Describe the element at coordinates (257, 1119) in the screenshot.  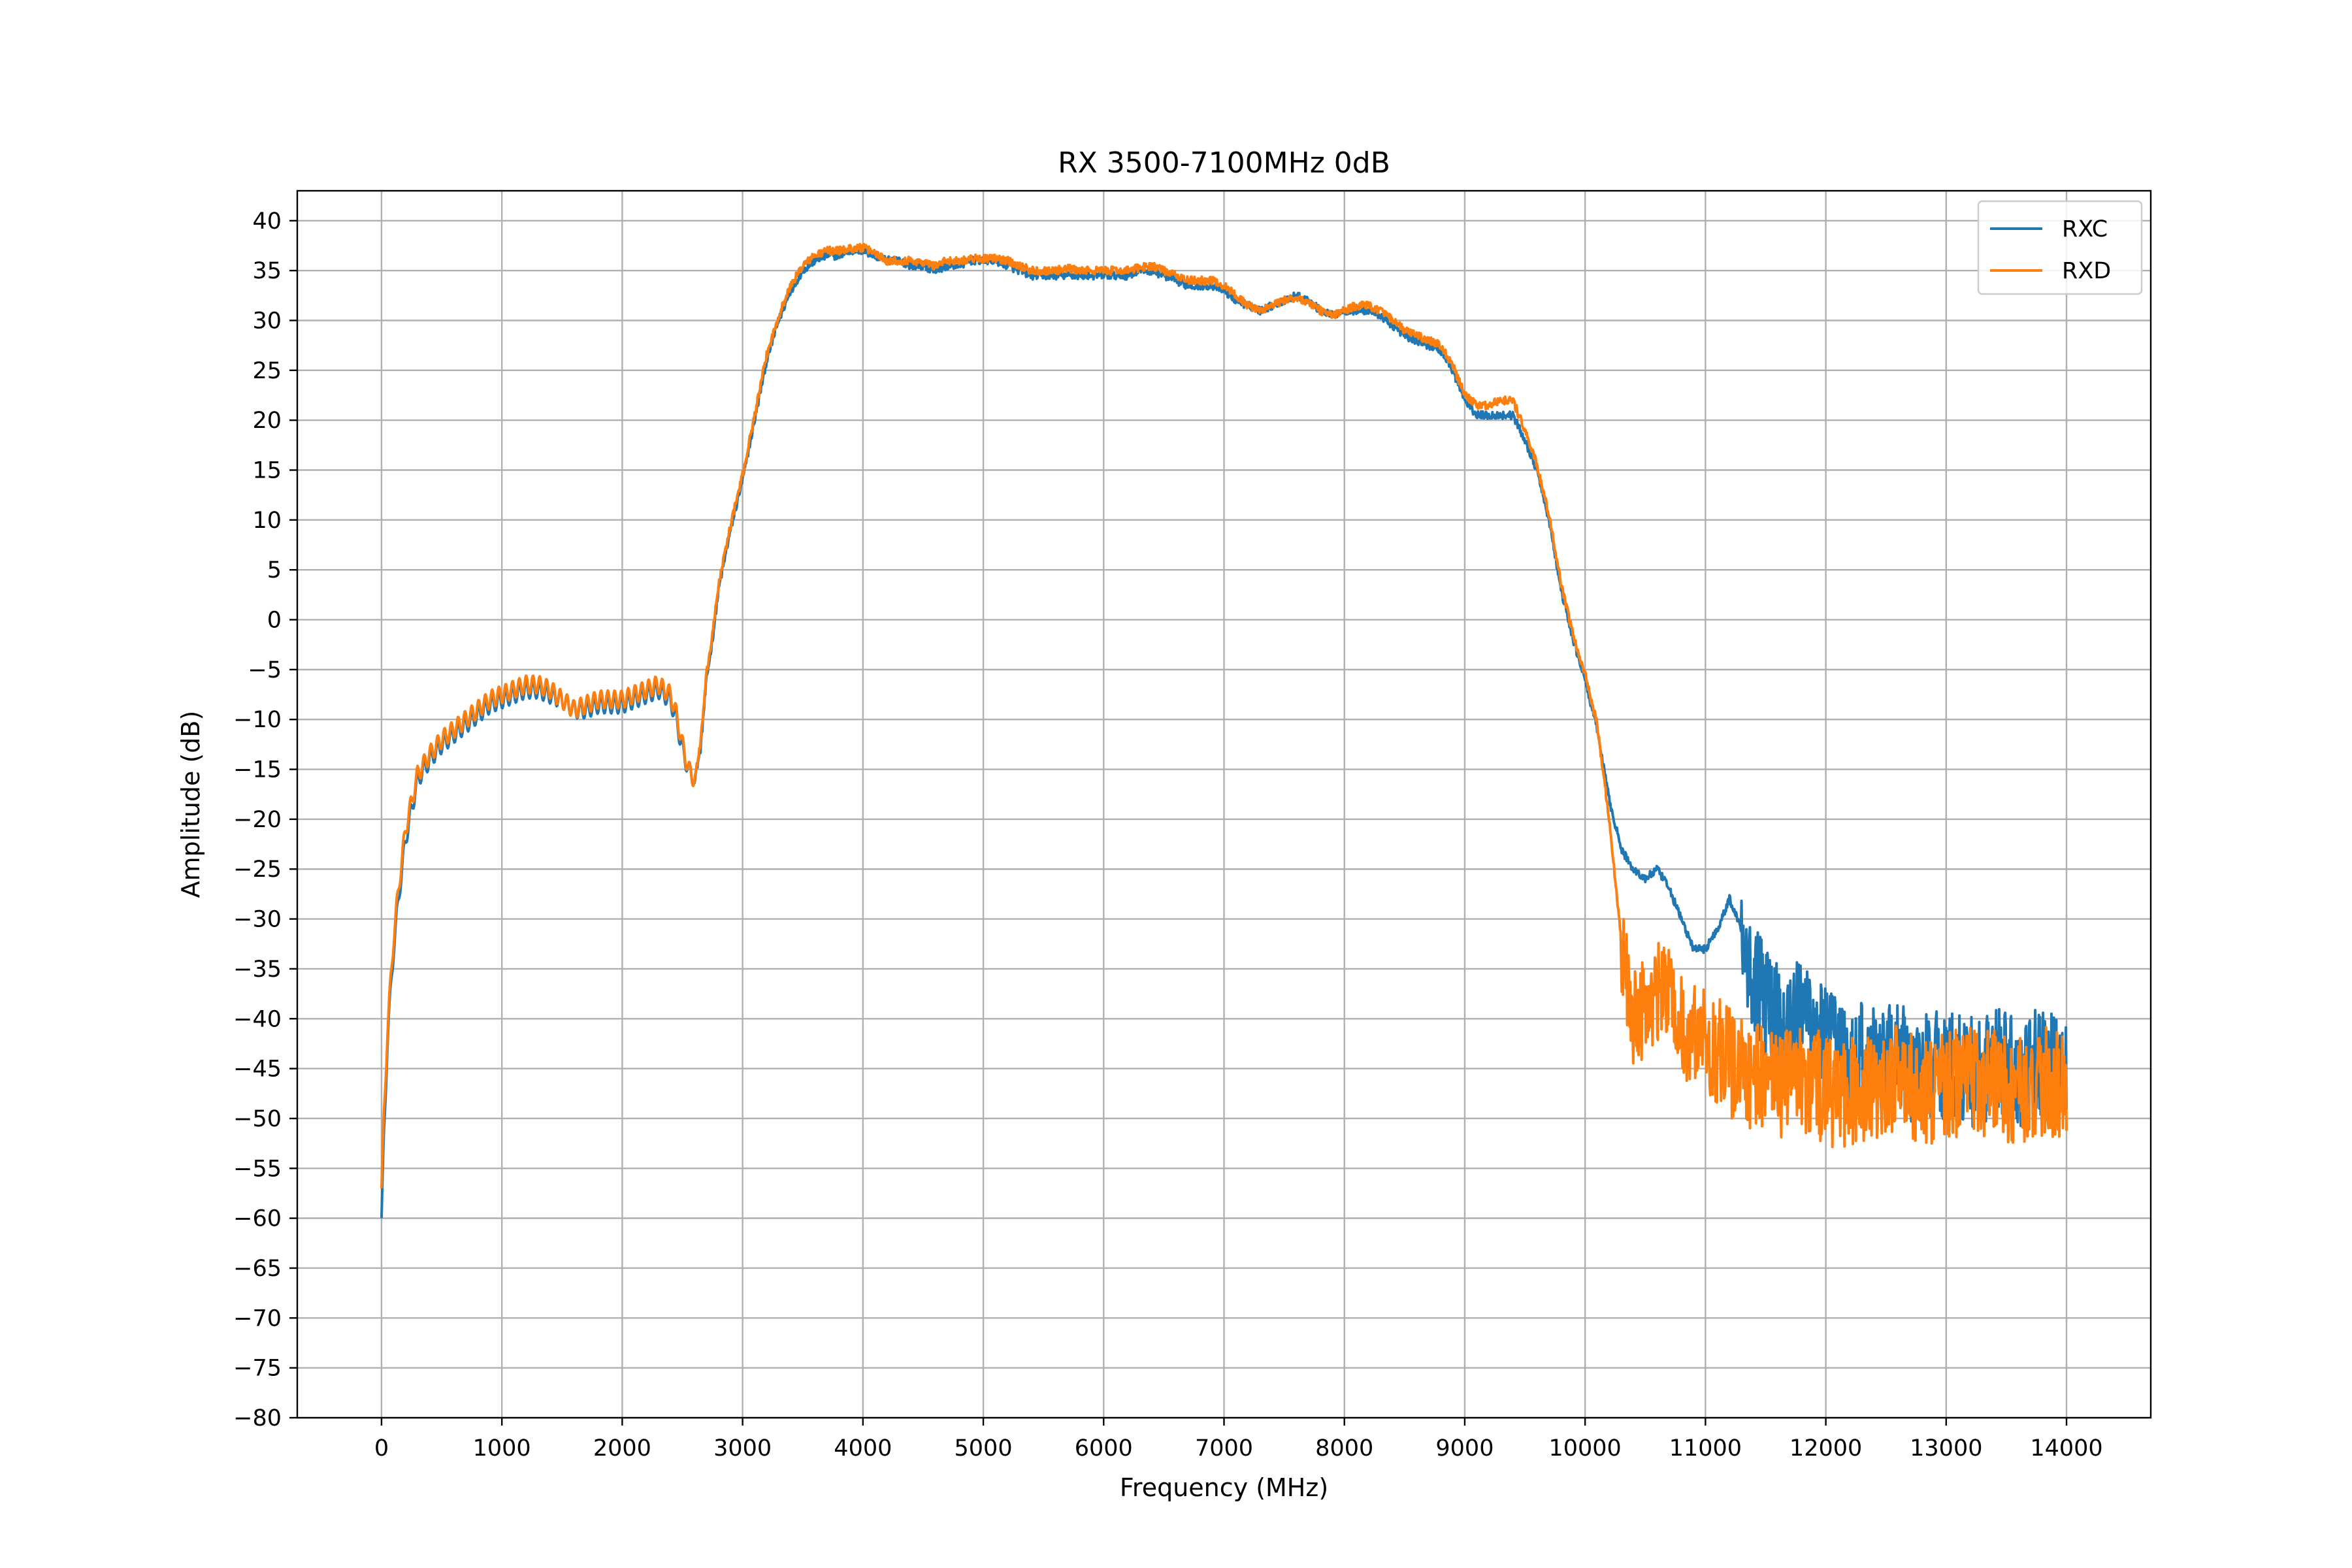
I see `y-tick-label: −50` at that location.